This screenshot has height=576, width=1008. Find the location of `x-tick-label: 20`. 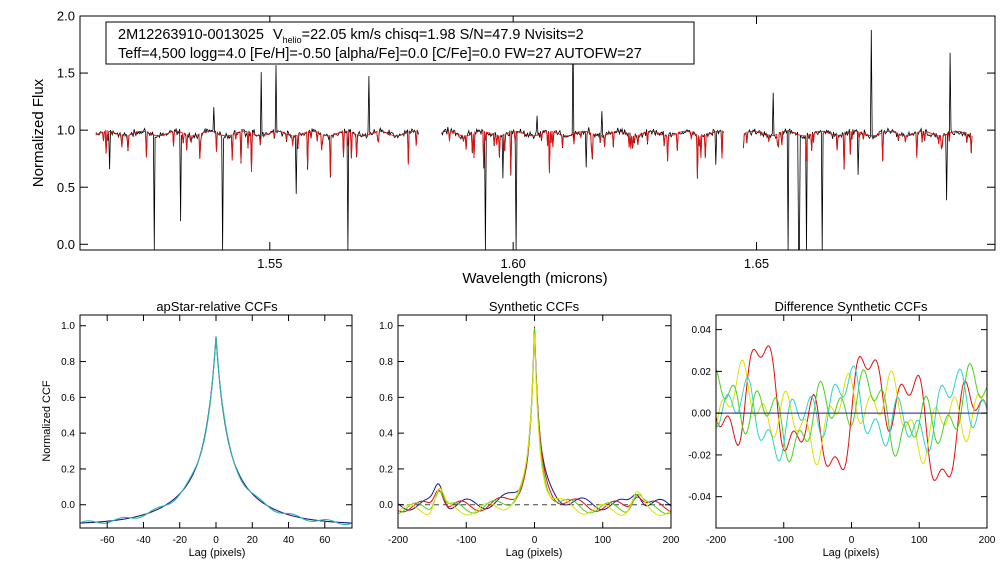

x-tick-label: 20 is located at coordinates (253, 540).